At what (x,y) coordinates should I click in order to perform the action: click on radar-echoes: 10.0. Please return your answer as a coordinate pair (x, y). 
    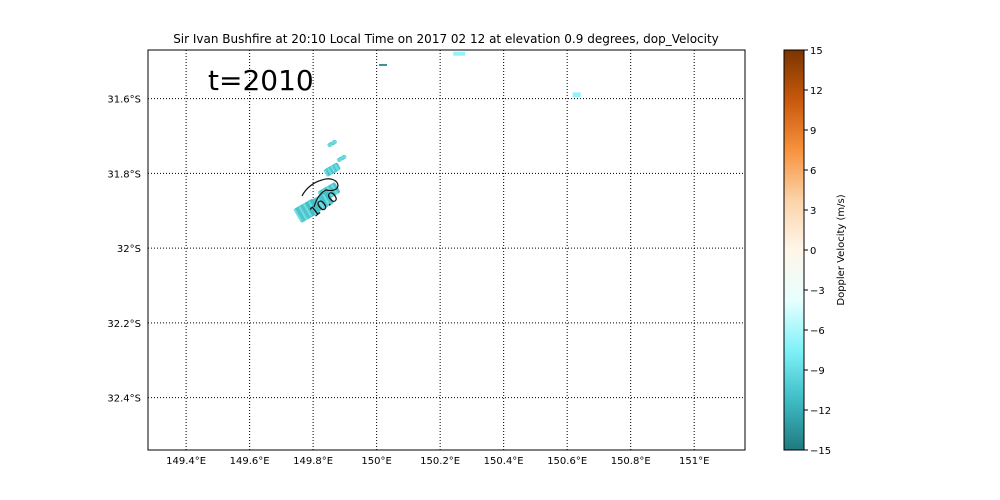
    Looking at the image, I should click on (437, 137).